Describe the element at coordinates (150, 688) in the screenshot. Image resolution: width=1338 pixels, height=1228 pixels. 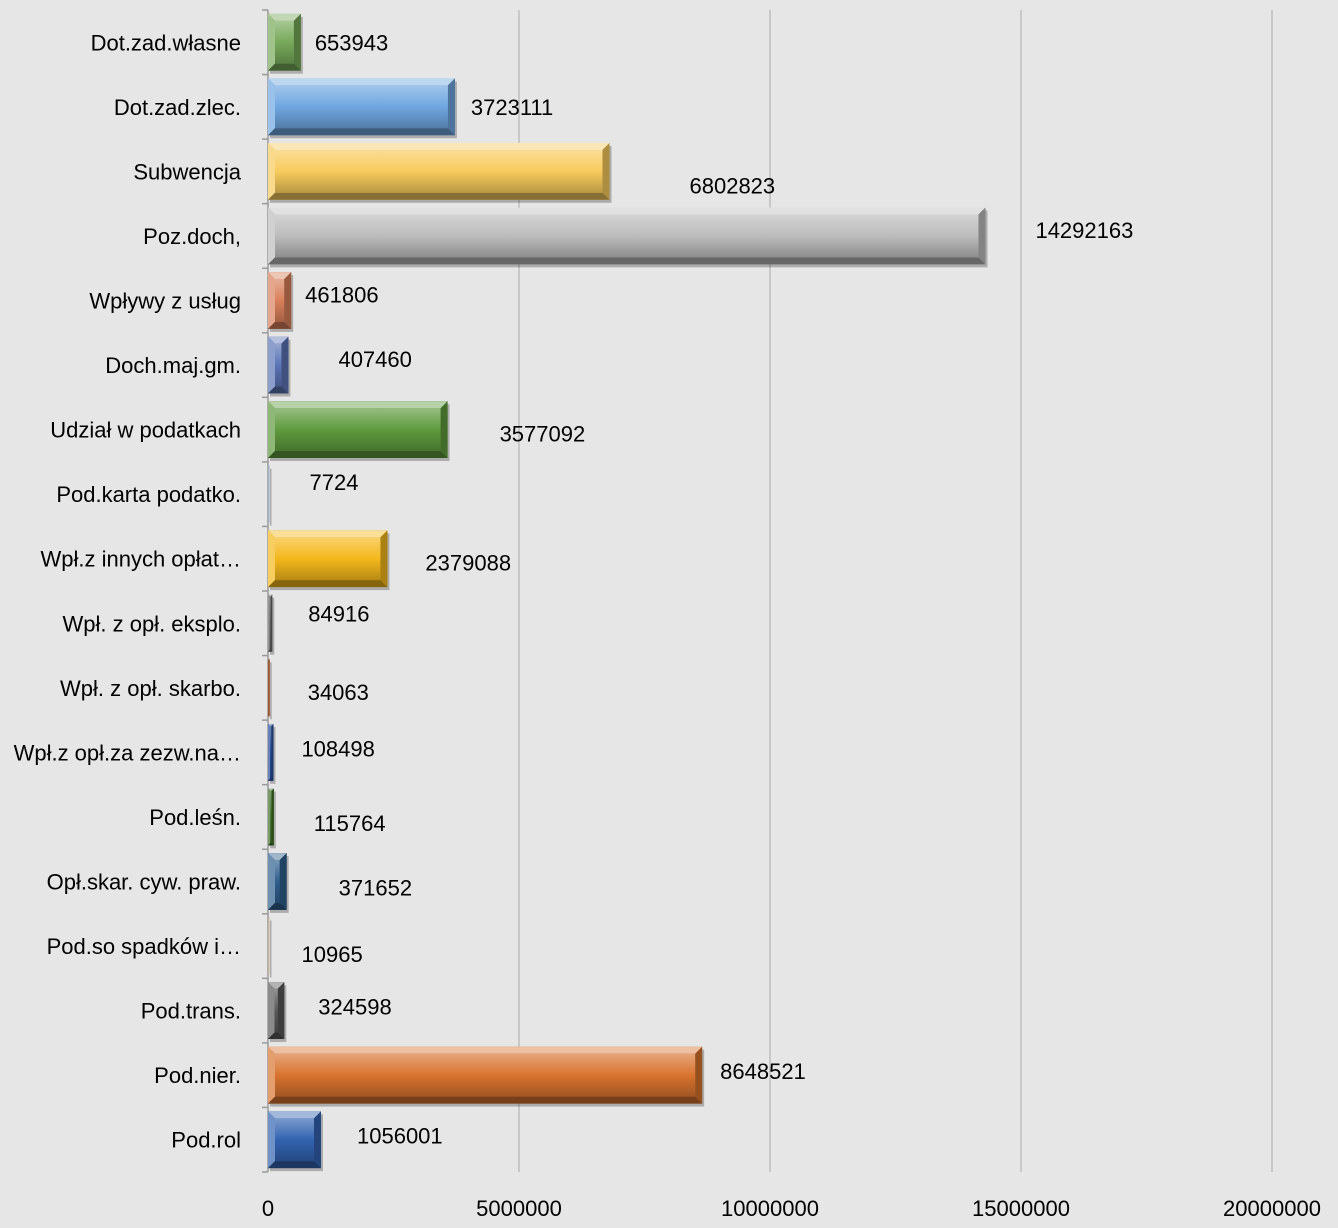
I see `category-label: Wpł. z opł. skarbo.` at that location.